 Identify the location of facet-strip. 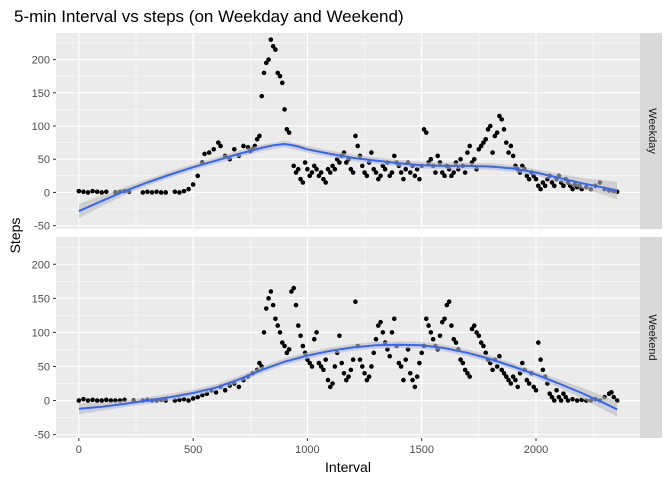
(651, 337).